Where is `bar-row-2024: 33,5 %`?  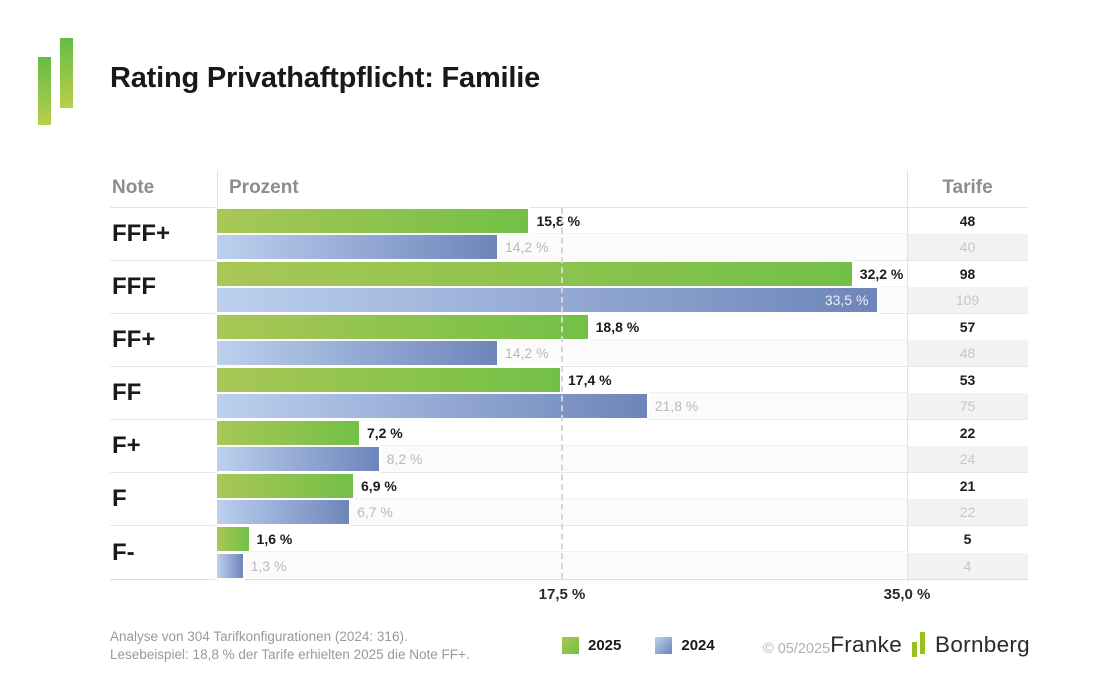 bar-row-2024: 33,5 % is located at coordinates (562, 299).